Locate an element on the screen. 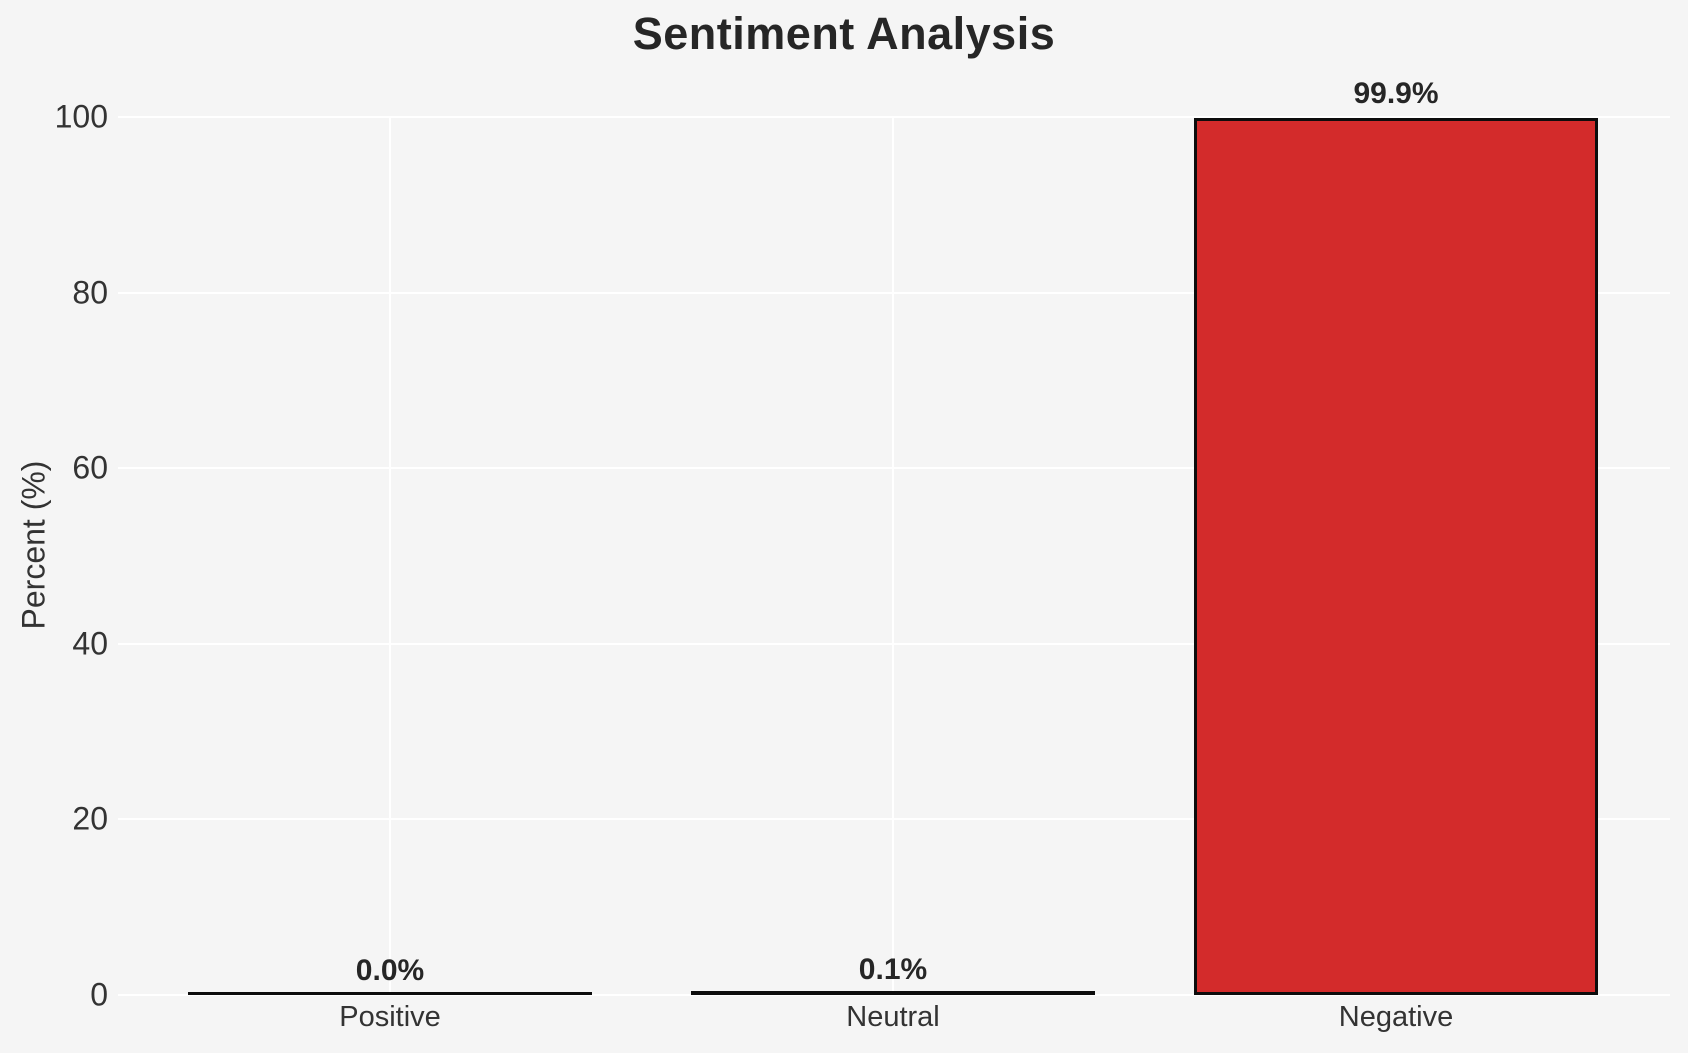 The width and height of the screenshot is (1688, 1053). x-tick-label-neutral: Neutral is located at coordinates (893, 1017).